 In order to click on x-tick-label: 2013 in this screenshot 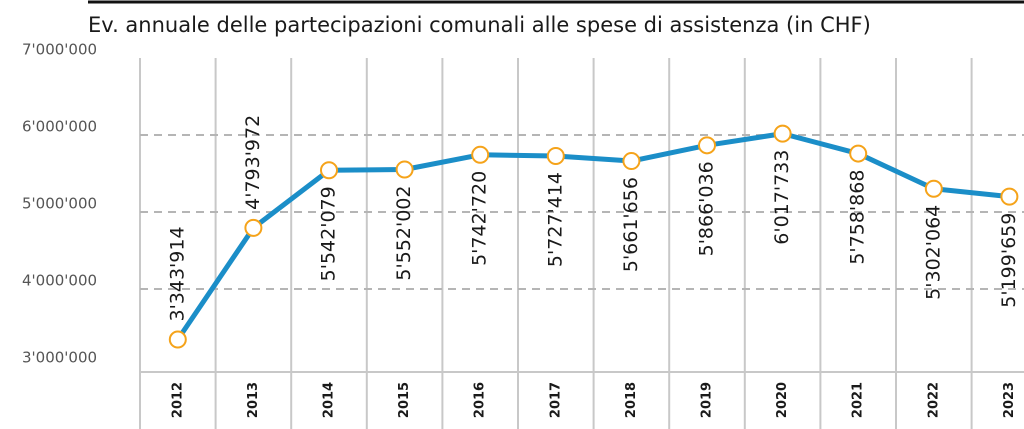, I will do `click(253, 400)`.